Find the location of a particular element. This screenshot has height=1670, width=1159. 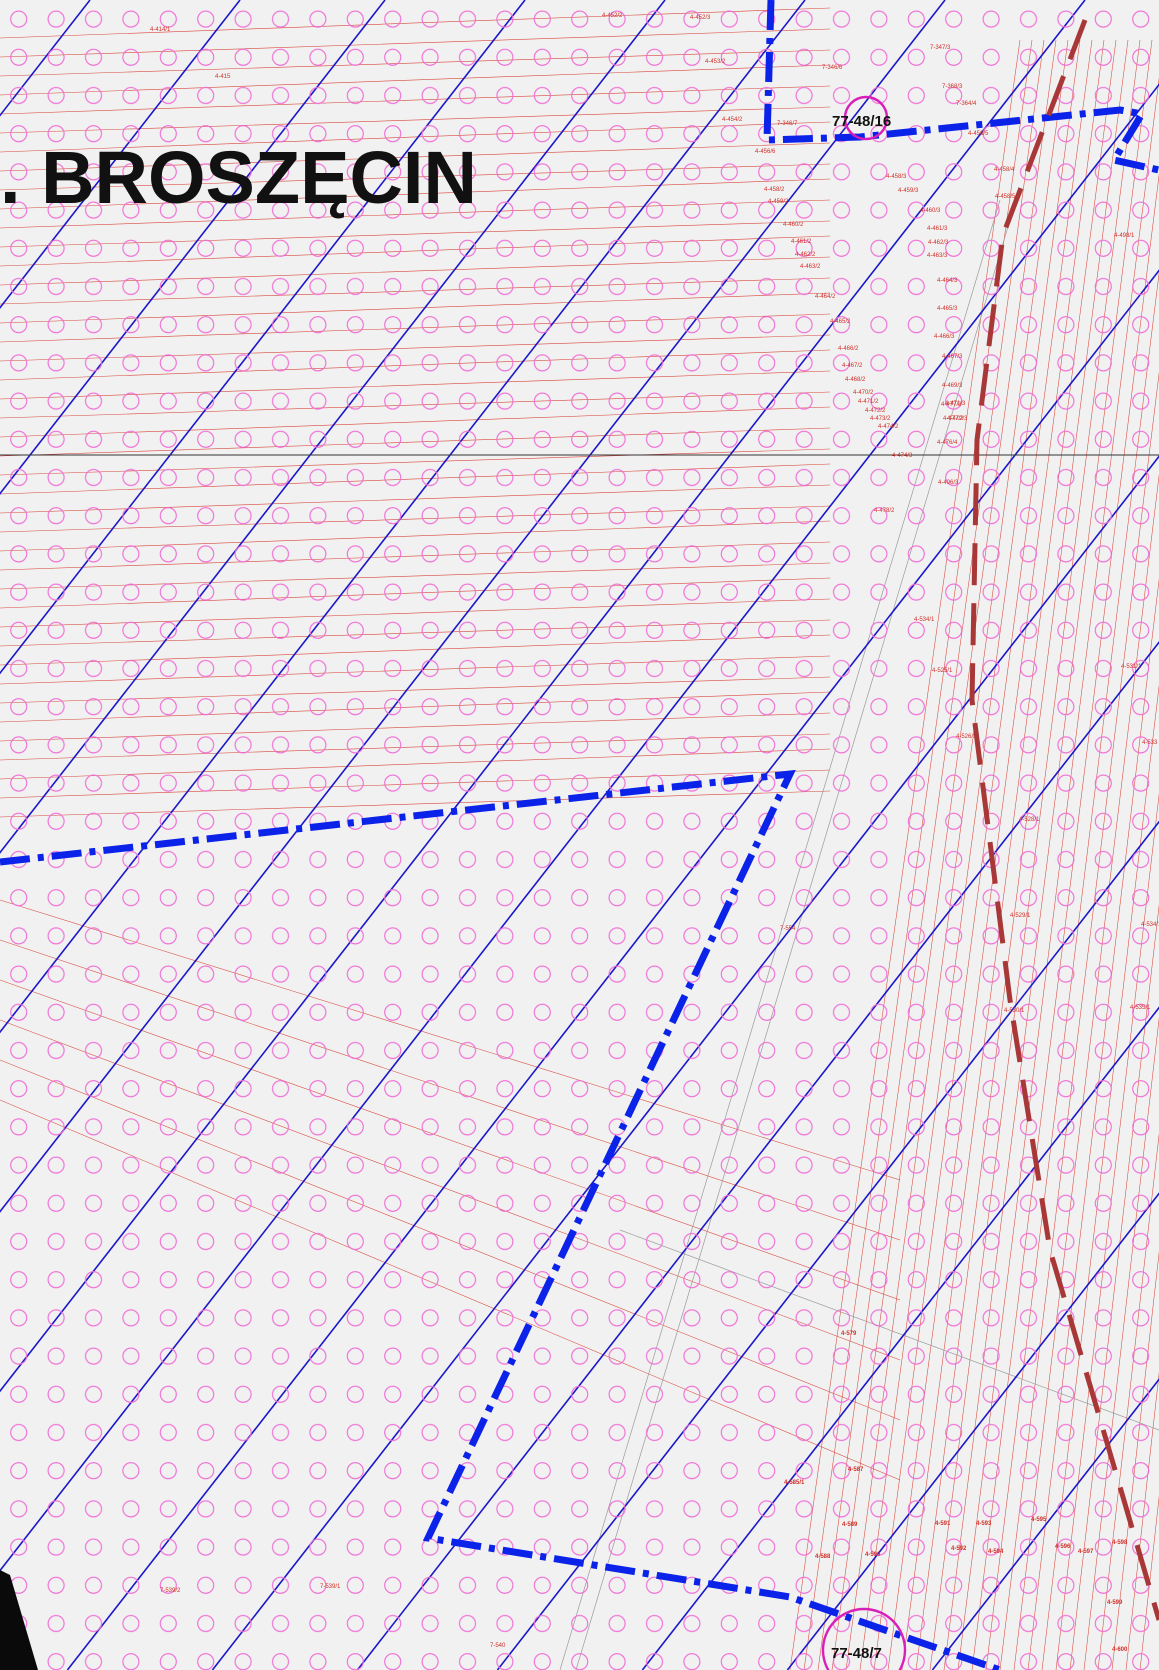

parcel-label: 4-478/2 is located at coordinates (884, 511).